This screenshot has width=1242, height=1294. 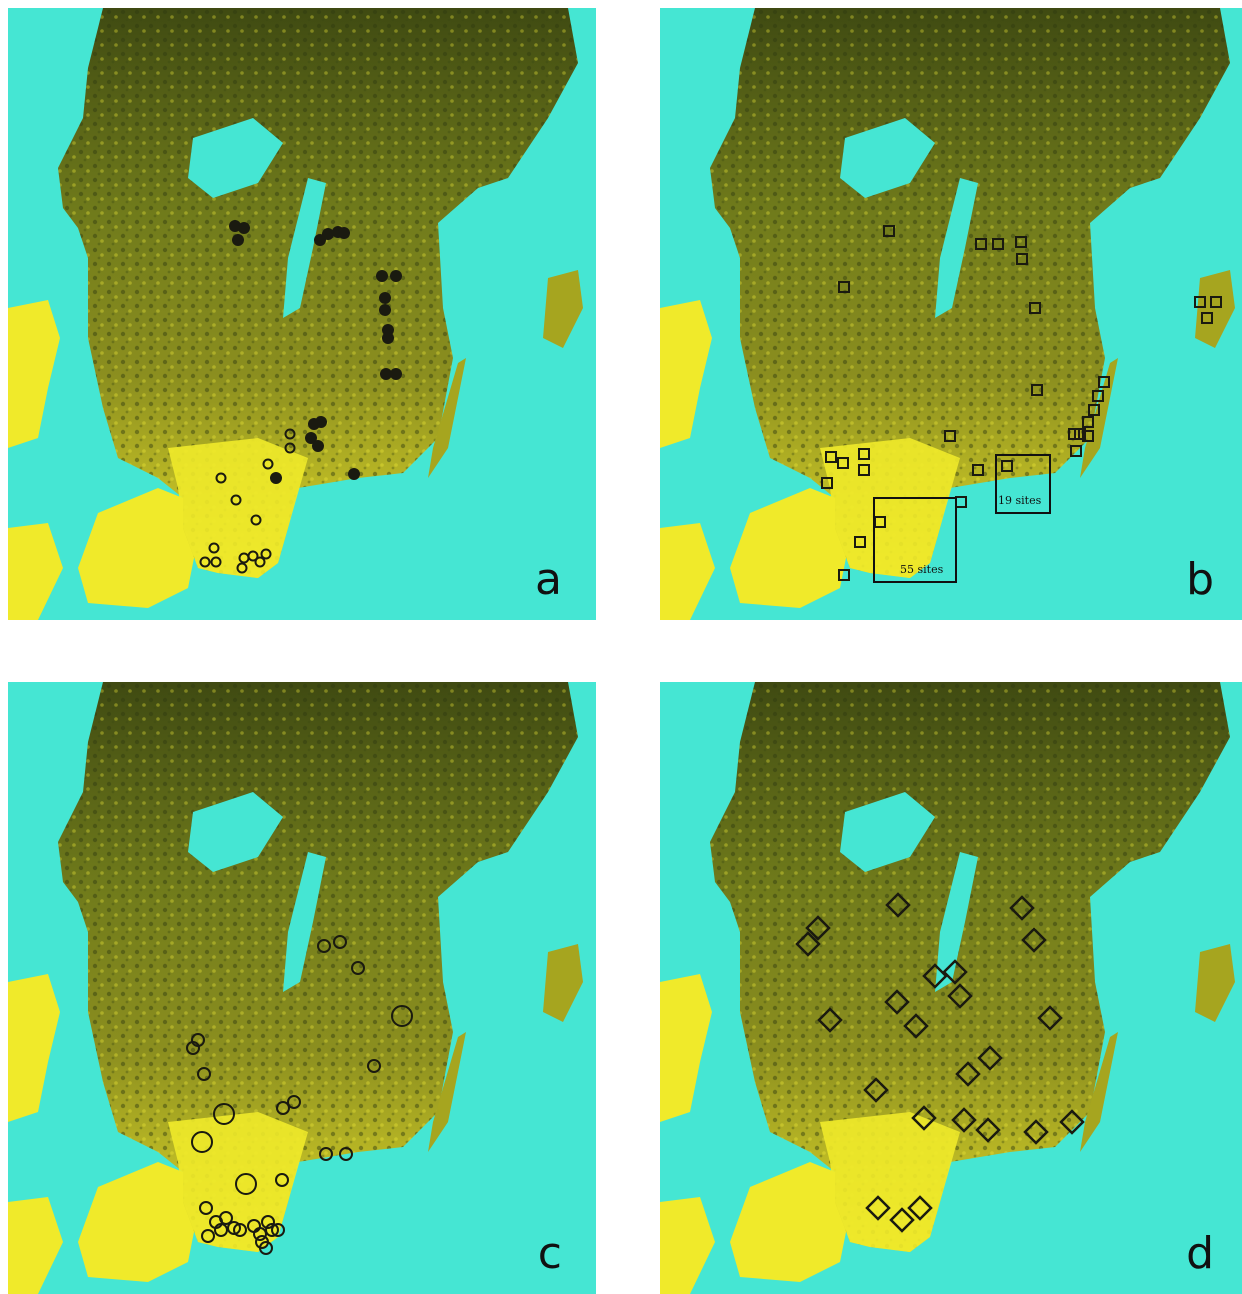 What do you see at coordinates (1200, 579) in the screenshot?
I see `panel-label-b: b` at bounding box center [1200, 579].